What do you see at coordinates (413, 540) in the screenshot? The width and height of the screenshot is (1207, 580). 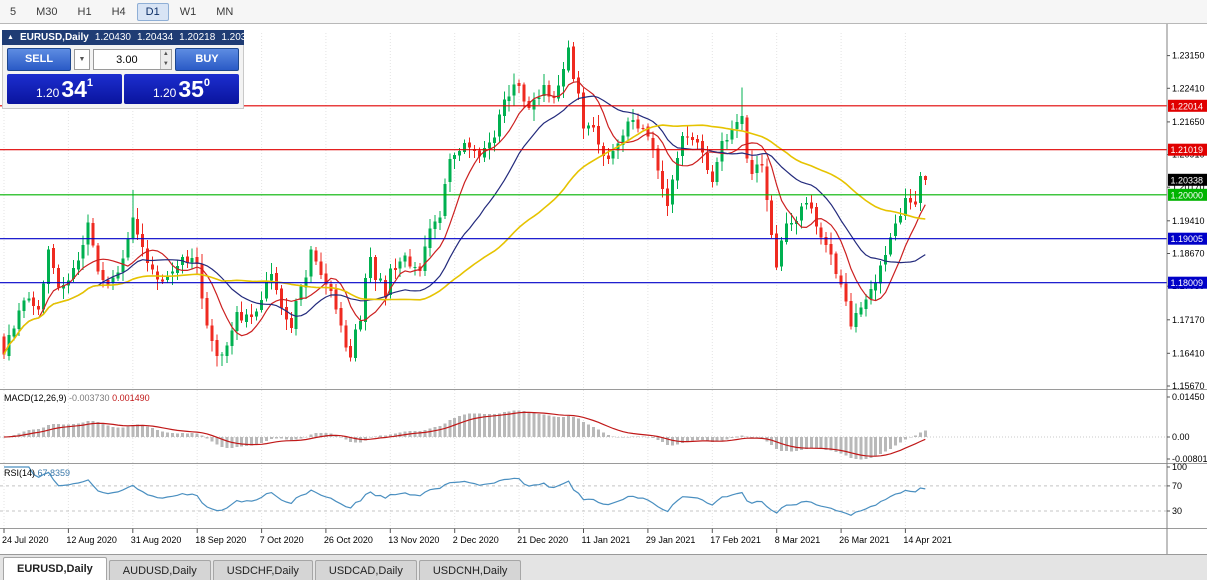 I see `svg-text: 13 Nov 2020` at bounding box center [413, 540].